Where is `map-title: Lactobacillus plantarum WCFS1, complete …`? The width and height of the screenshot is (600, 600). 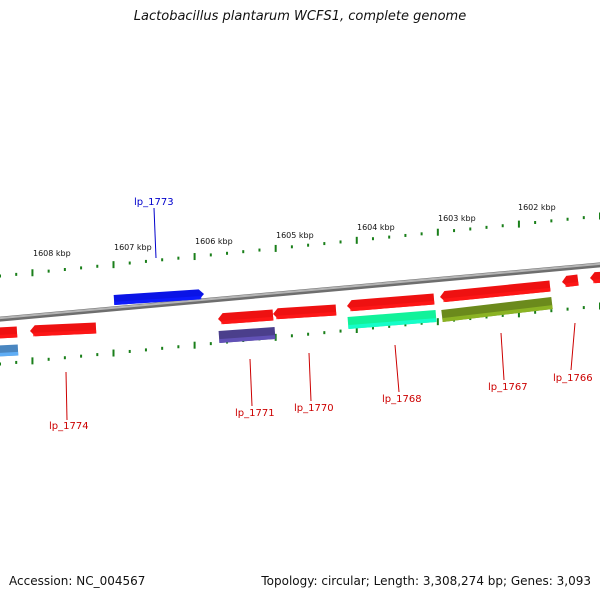 map-title: Lactobacillus plantarum WCFS1, complete … is located at coordinates (300, 16).